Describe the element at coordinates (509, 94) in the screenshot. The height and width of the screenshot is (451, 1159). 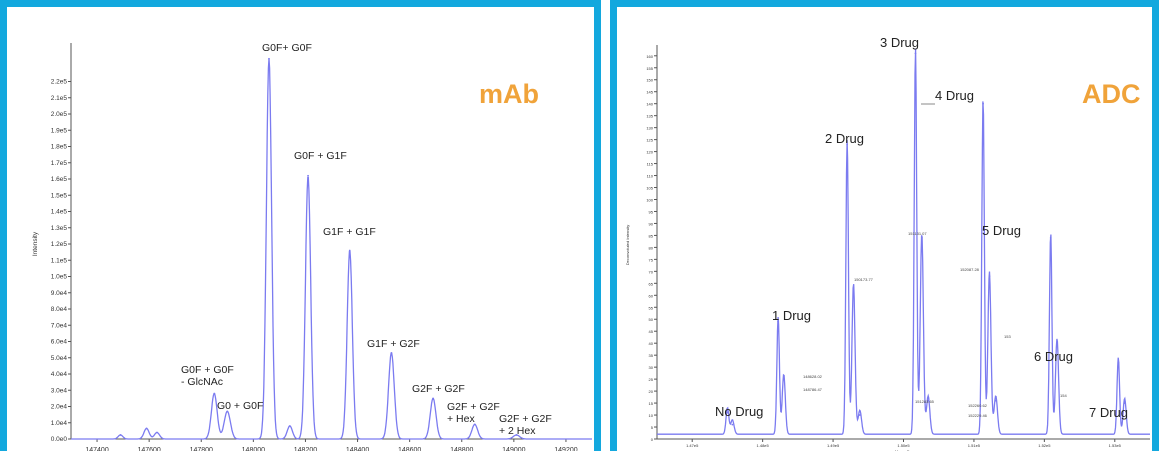
I see `mab-badge: mAb` at that location.